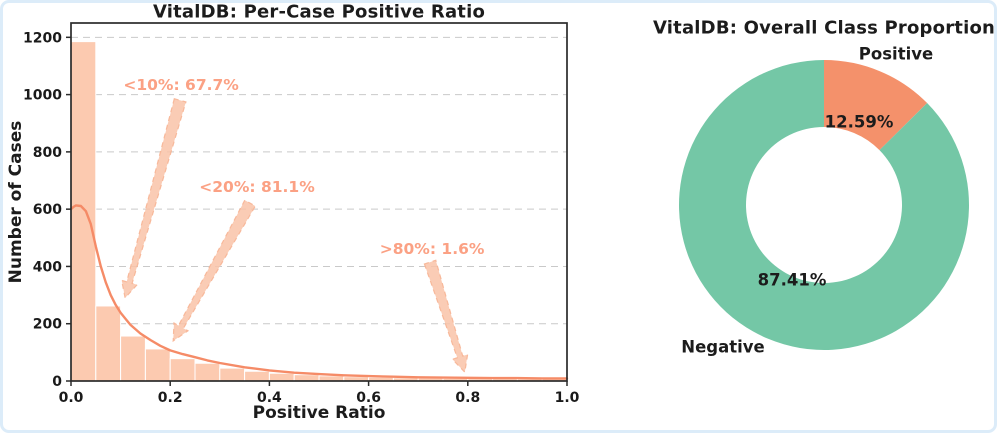  What do you see at coordinates (792, 280) in the screenshot?
I see `slice-percent-negative: 87.41%` at bounding box center [792, 280].